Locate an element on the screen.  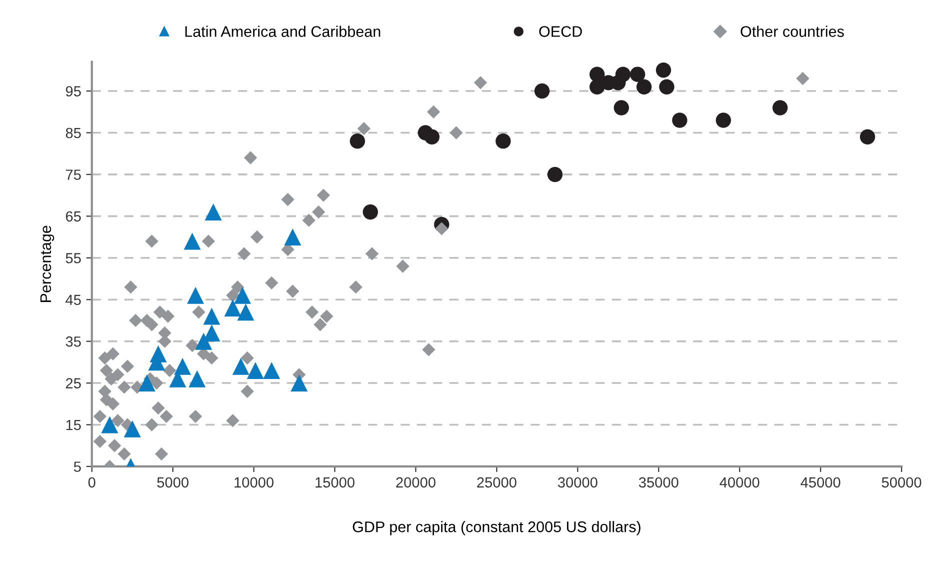
x-tick-label: 50000 is located at coordinates (902, 482).